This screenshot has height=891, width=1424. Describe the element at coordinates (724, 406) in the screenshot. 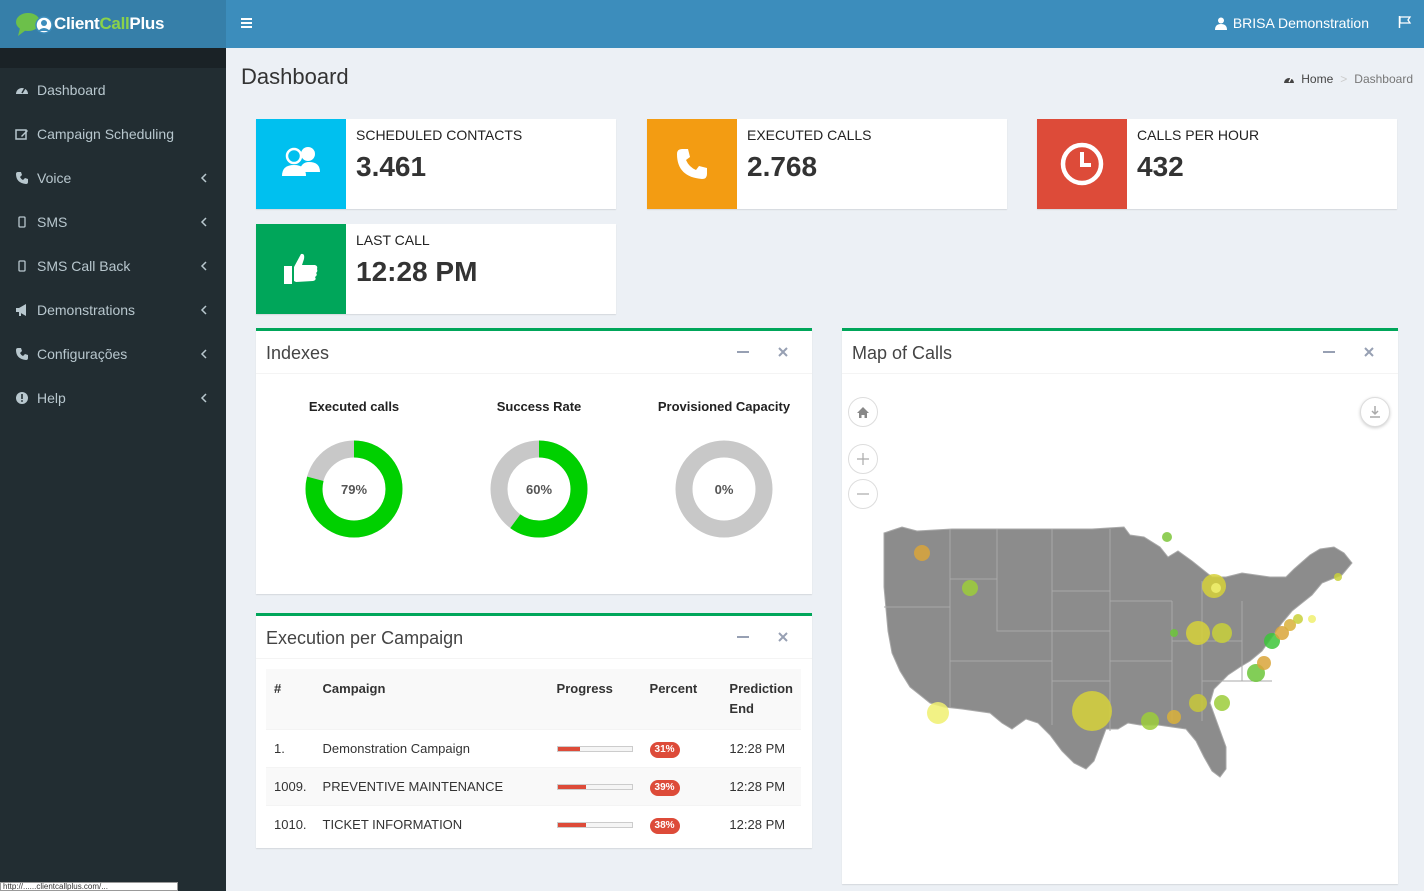

I see `donut-title: Provisioned Capacity` at that location.